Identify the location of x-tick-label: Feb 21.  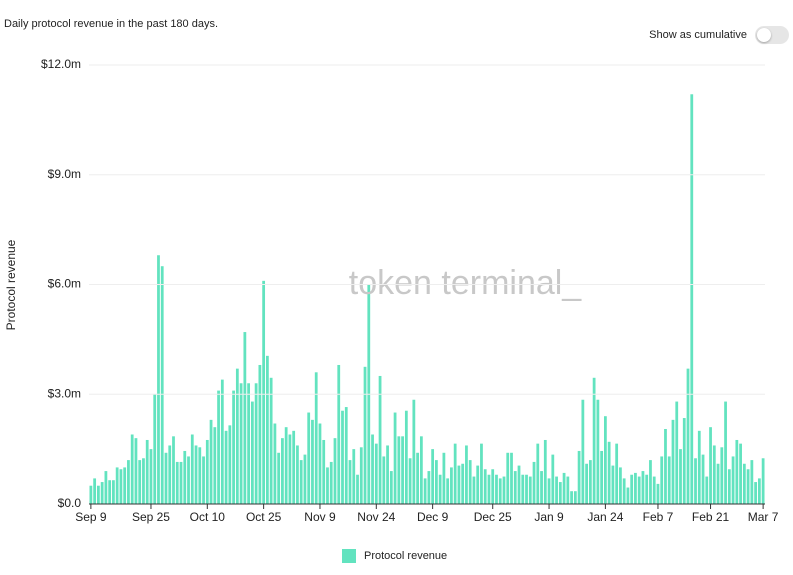
(711, 517).